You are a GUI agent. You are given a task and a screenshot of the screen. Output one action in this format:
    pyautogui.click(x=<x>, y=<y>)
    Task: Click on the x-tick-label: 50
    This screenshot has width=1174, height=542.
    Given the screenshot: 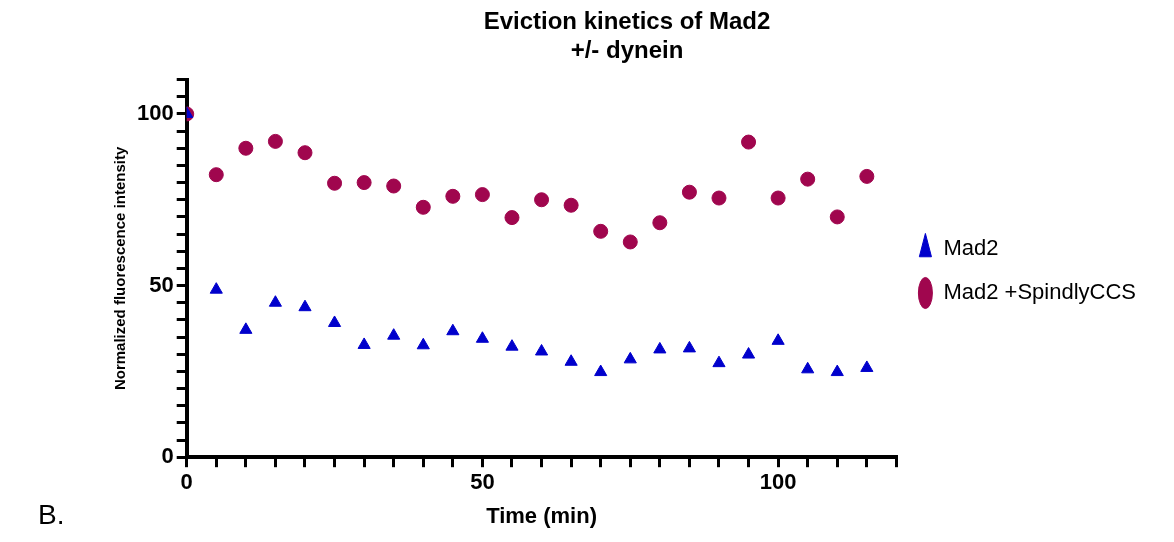 What is the action you would take?
    pyautogui.click(x=482, y=482)
    